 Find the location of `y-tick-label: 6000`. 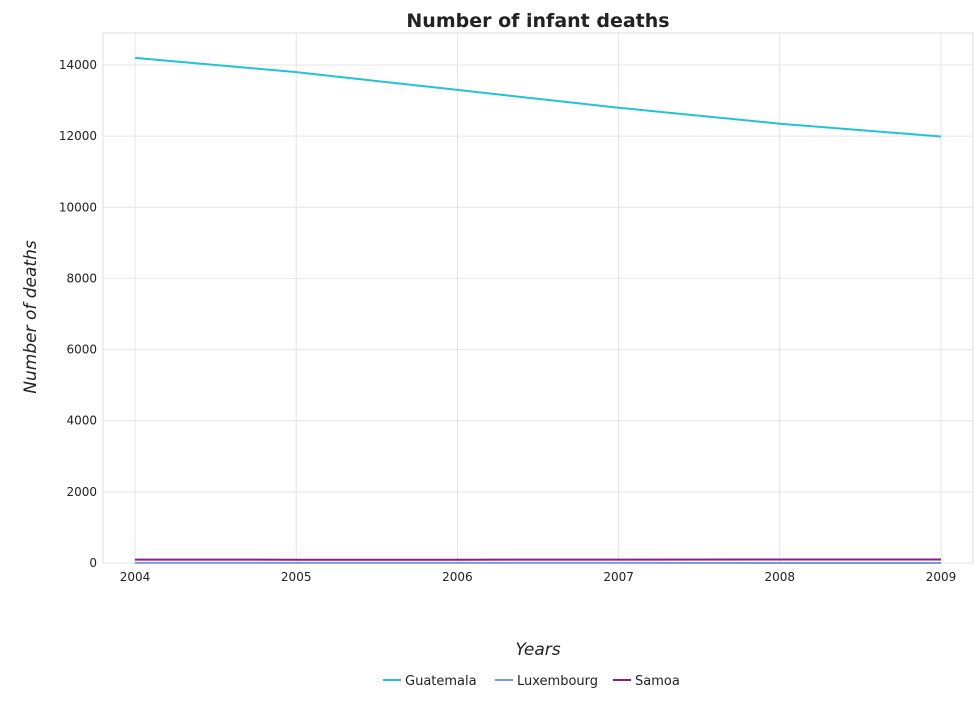

y-tick-label: 6000 is located at coordinates (81, 350).